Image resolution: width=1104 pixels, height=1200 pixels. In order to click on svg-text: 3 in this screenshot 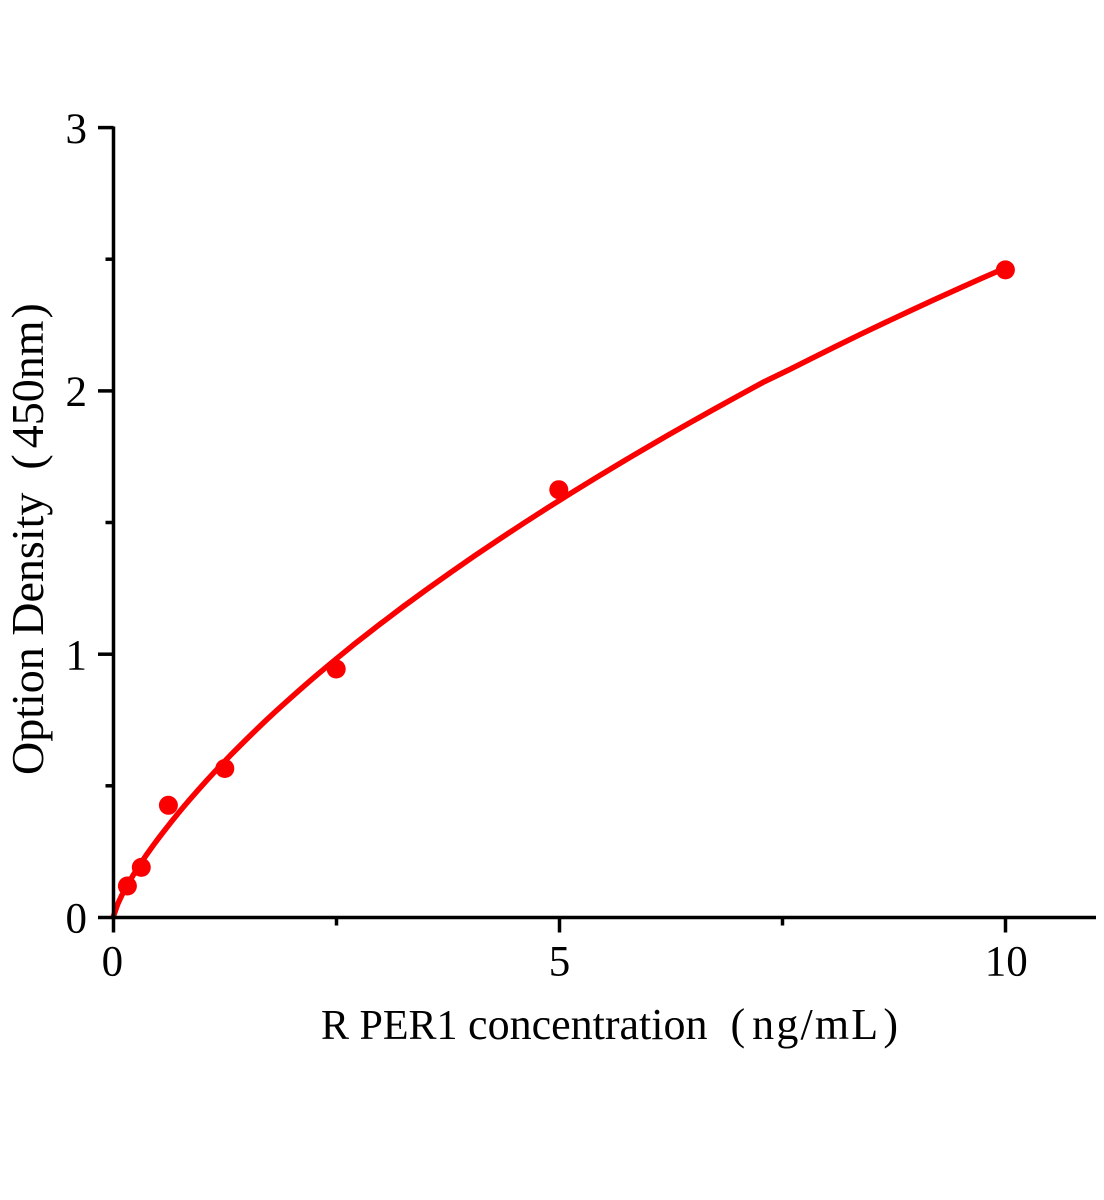, I will do `click(77, 129)`.